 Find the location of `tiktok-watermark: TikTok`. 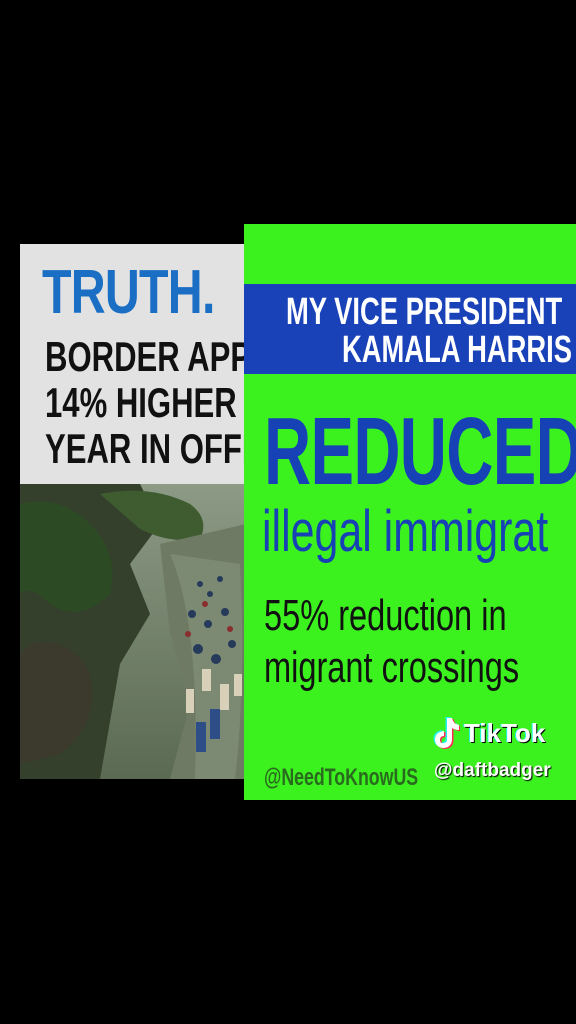

tiktok-watermark: TikTok is located at coordinates (487, 733).